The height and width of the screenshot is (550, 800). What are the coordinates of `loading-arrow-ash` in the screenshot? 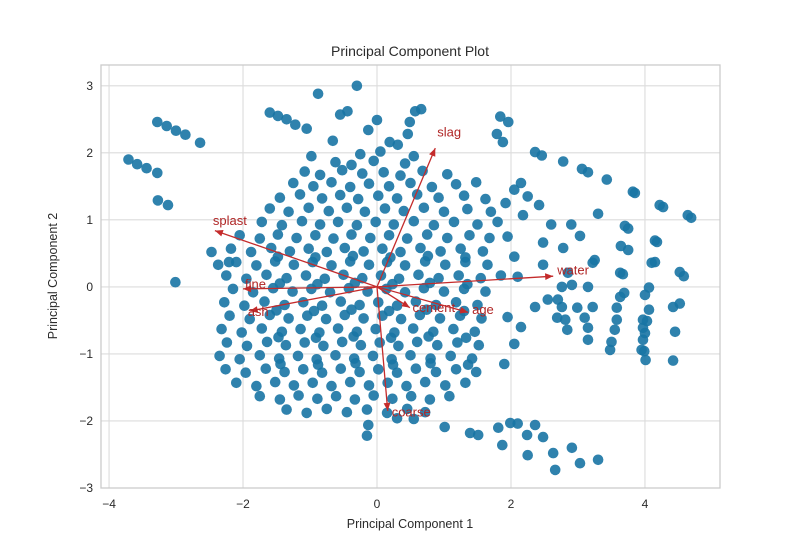 It's located at (313, 299).